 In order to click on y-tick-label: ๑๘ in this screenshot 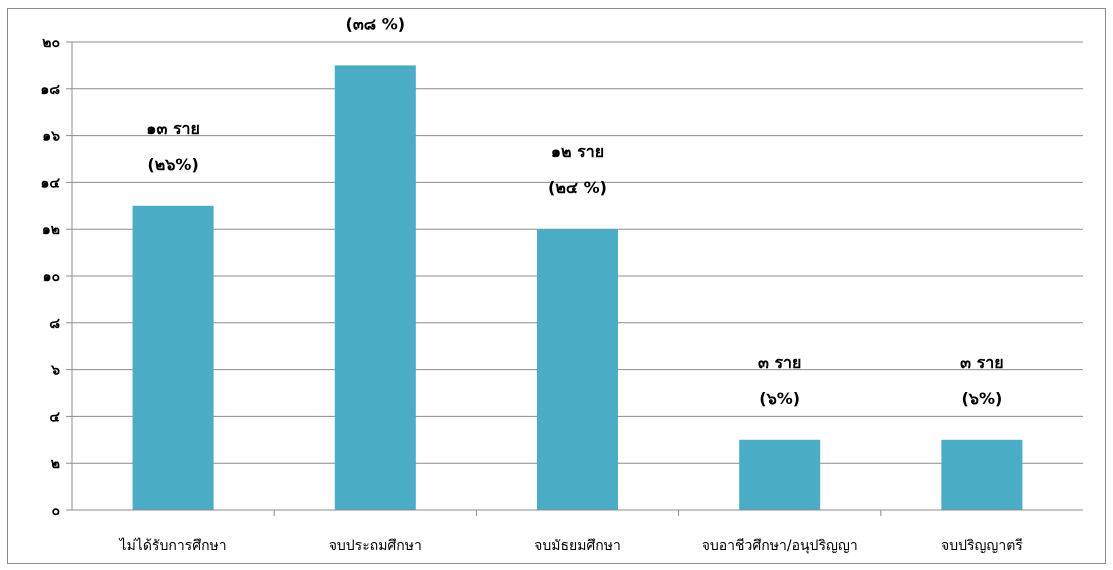, I will do `click(50, 90)`.